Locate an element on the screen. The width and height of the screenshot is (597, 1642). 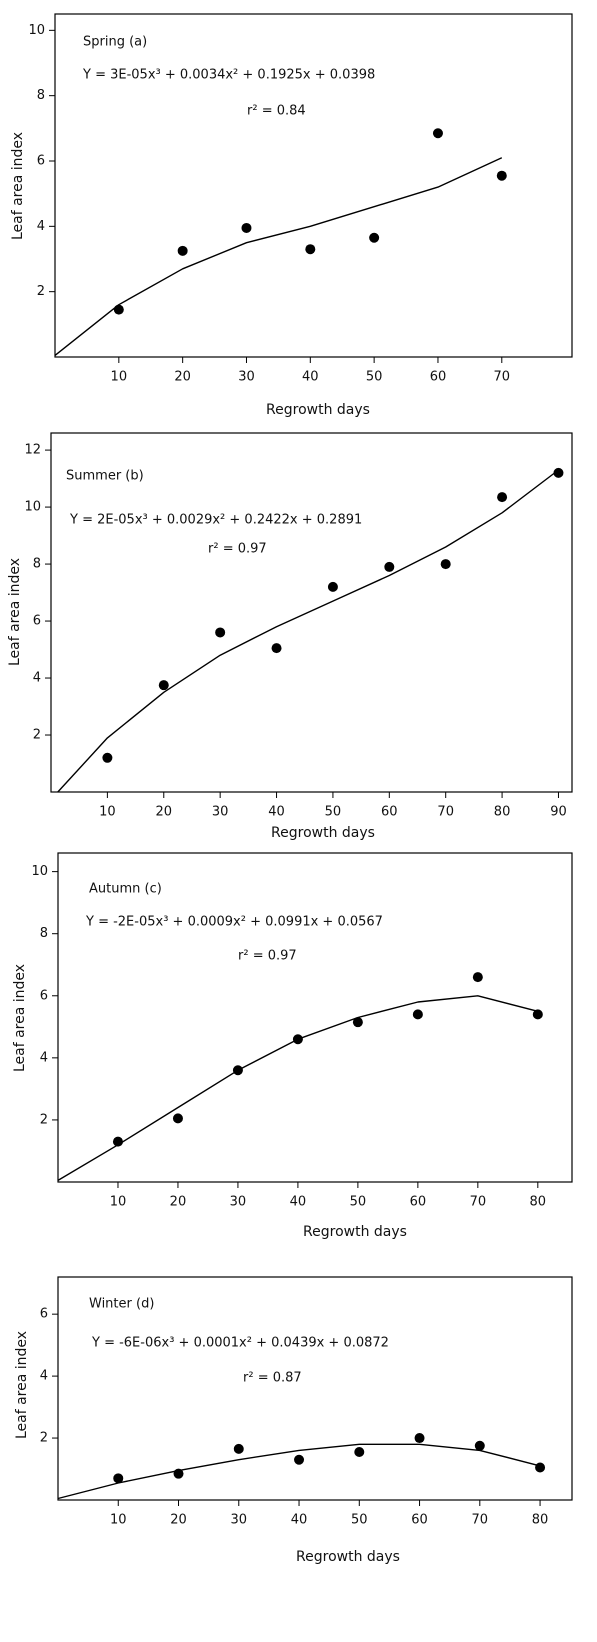
x-tick-label: 90 is located at coordinates (558, 812).